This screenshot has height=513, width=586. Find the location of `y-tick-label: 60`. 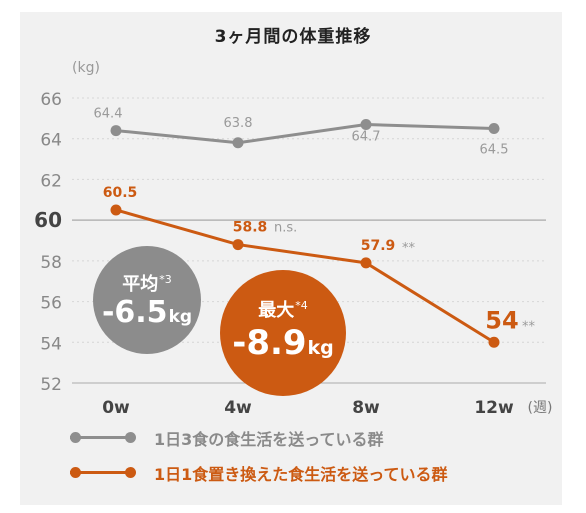

y-tick-label: 60 is located at coordinates (48, 220).